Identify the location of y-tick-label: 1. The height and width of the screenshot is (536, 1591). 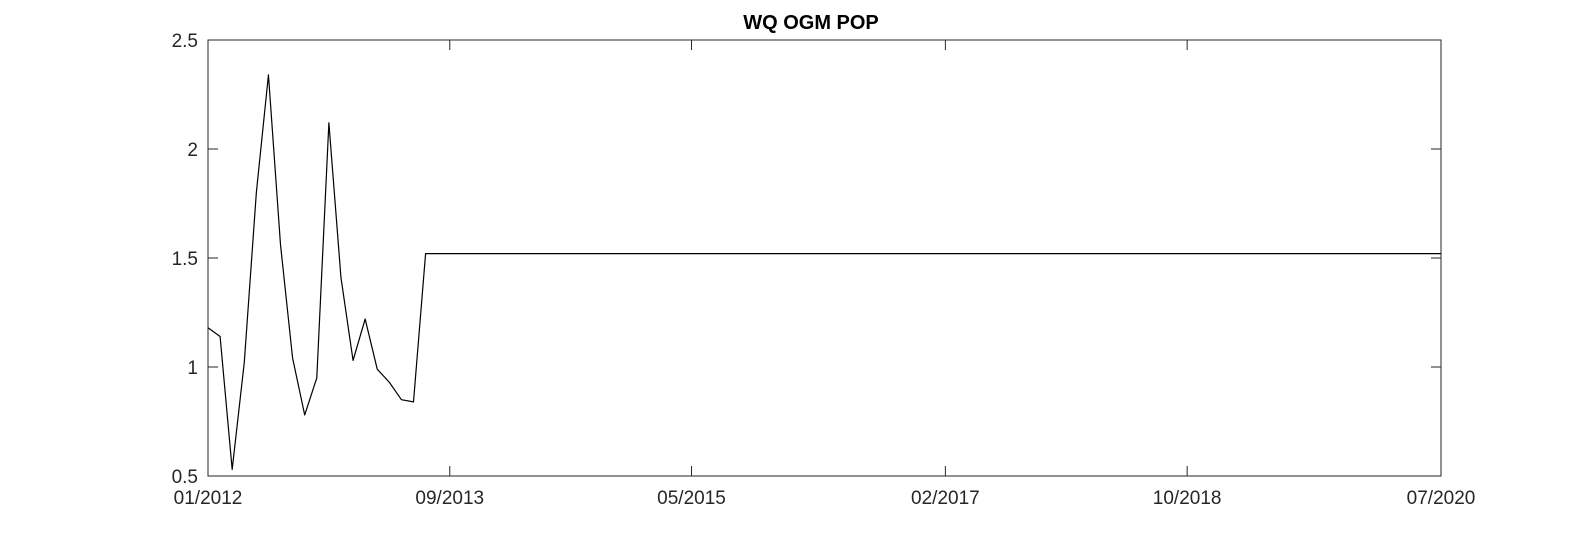
(192, 368).